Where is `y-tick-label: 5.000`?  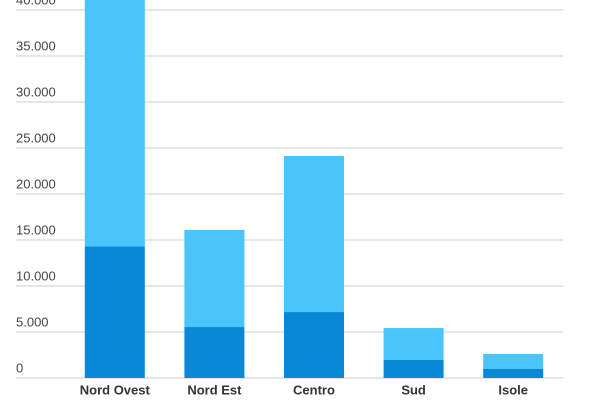 y-tick-label: 5.000 is located at coordinates (32, 321).